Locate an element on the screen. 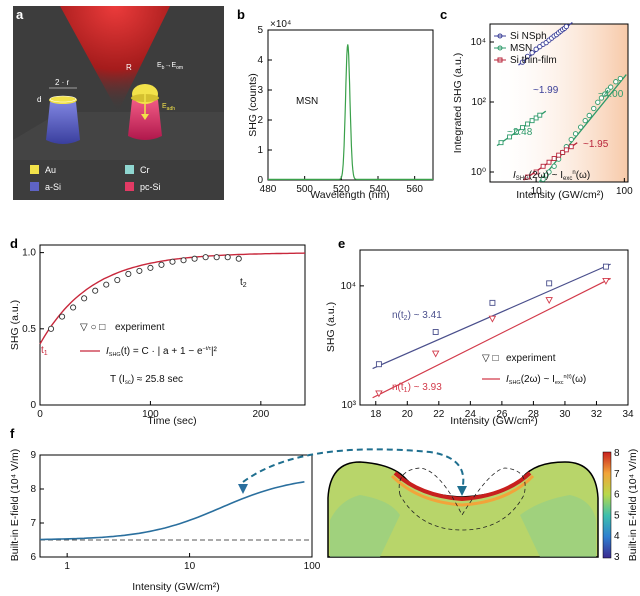  thickness-label: d is located at coordinates (39, 99).